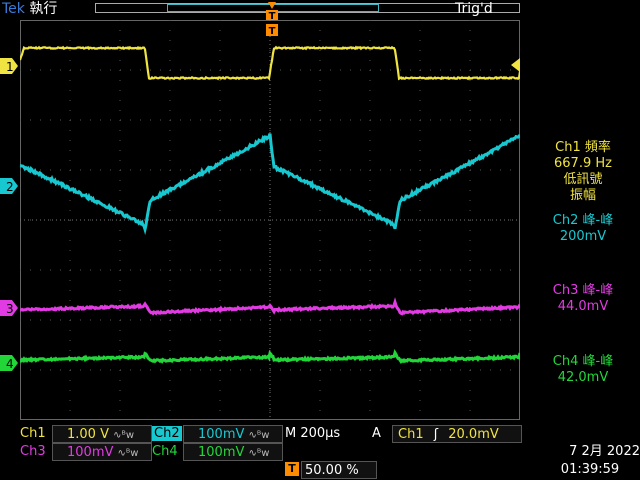  Describe the element at coordinates (270, 308) in the screenshot. I see `ch3-waveform` at that location.